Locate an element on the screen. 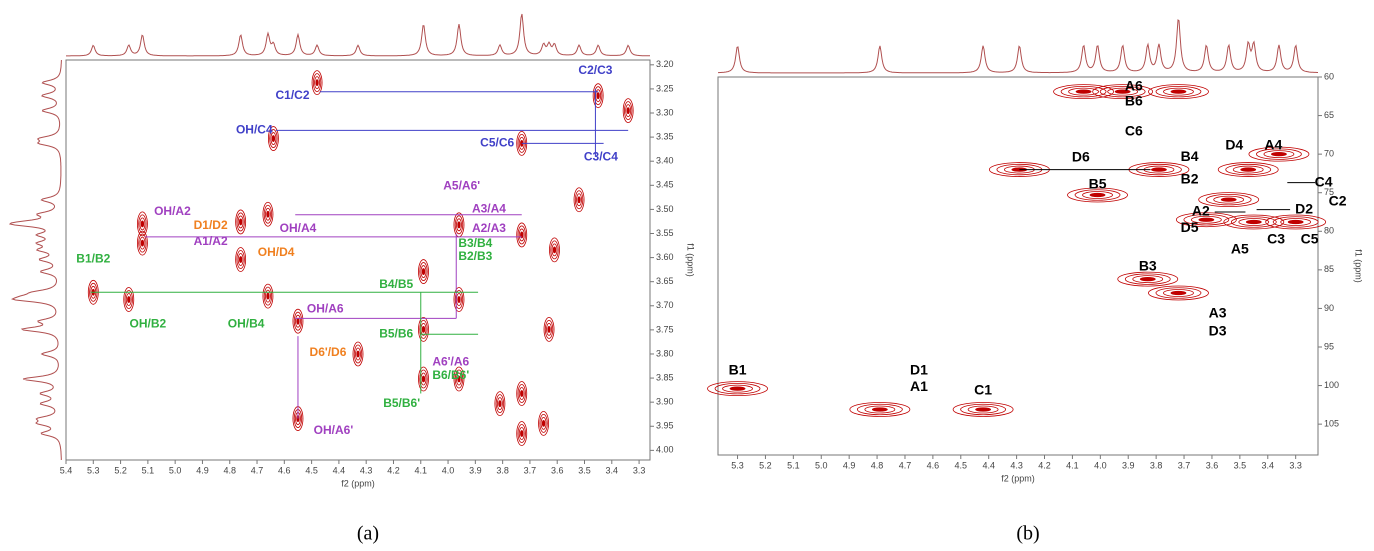  y-tick-label: 85 is located at coordinates (1329, 269).